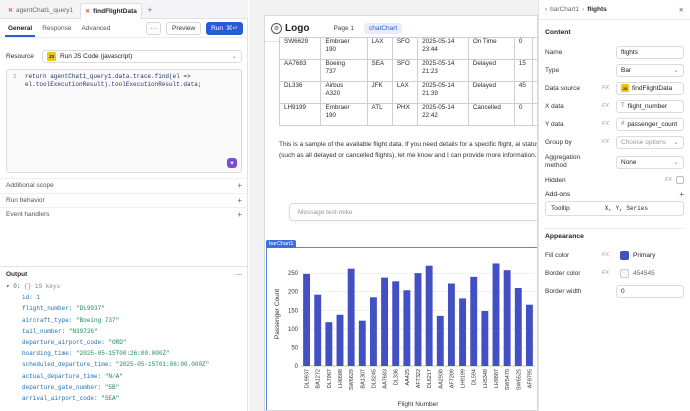 Image resolution: width=690 pixels, height=411 pixels. Describe the element at coordinates (680, 180) in the screenshot. I see `hidden-checkbox` at that location.